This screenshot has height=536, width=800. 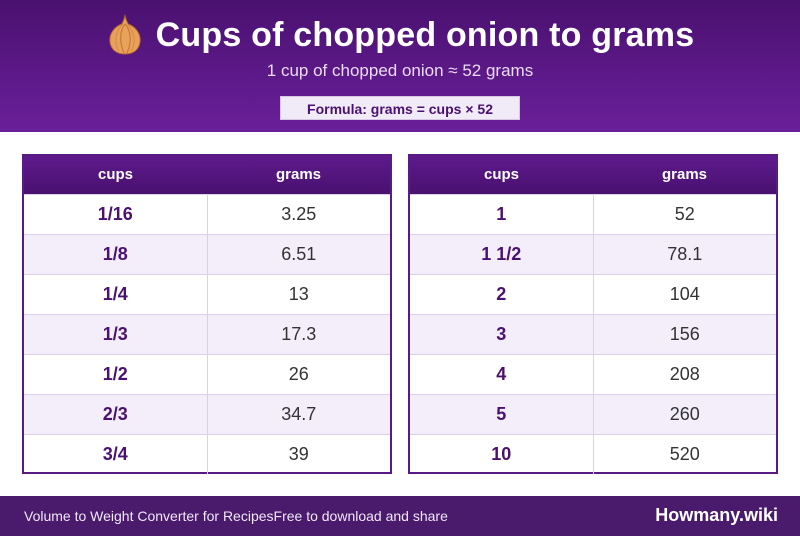 What do you see at coordinates (502, 454) in the screenshot?
I see `cups-cell: 10` at bounding box center [502, 454].